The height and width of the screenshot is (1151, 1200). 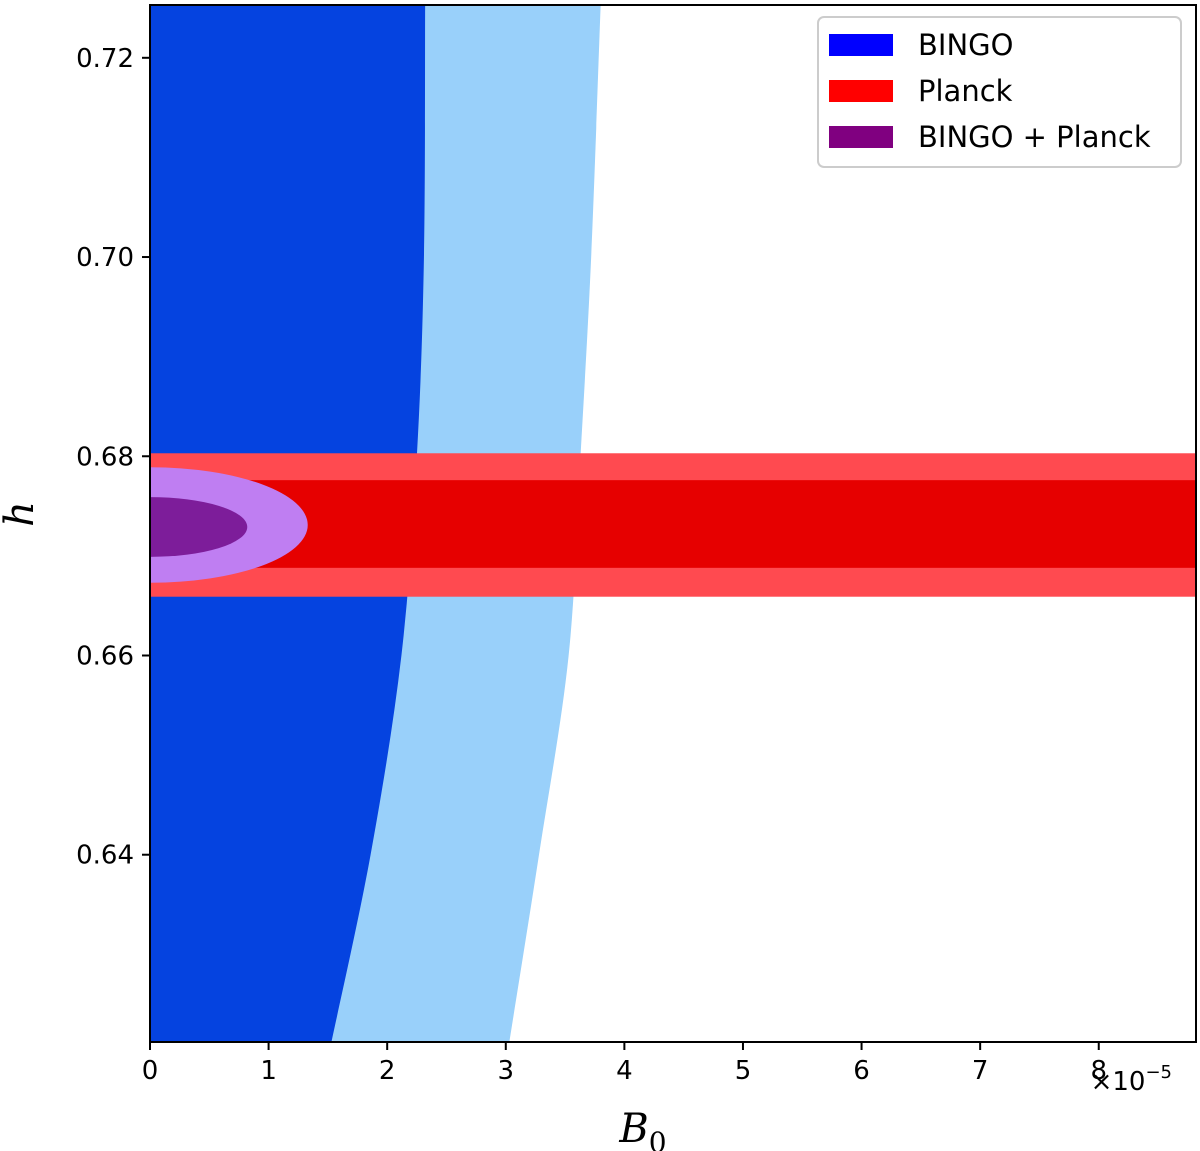 I want to click on legend: BINGO Planck BINGO + Planck, so click(x=999, y=92).